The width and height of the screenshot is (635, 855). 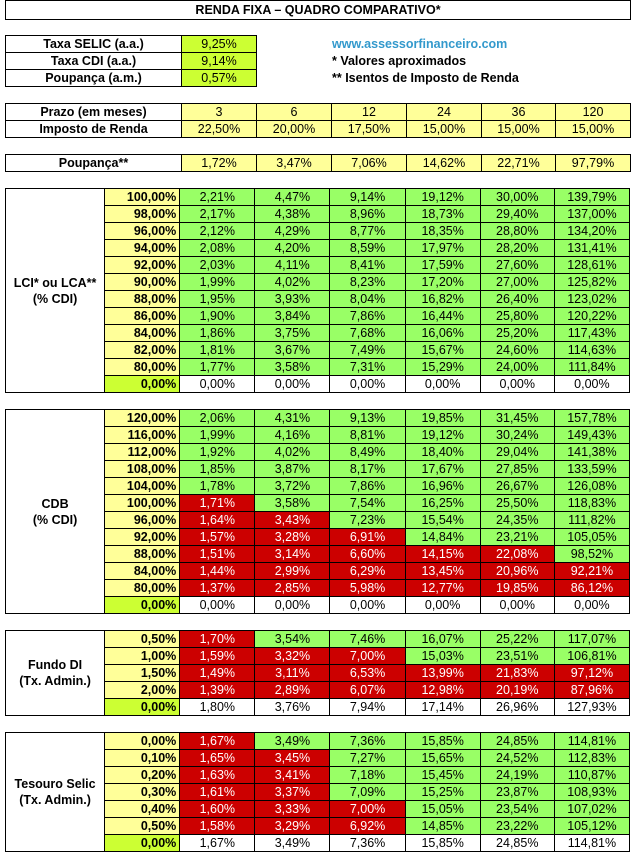 What do you see at coordinates (367, 673) in the screenshot?
I see `return-cell: 6,53%` at bounding box center [367, 673].